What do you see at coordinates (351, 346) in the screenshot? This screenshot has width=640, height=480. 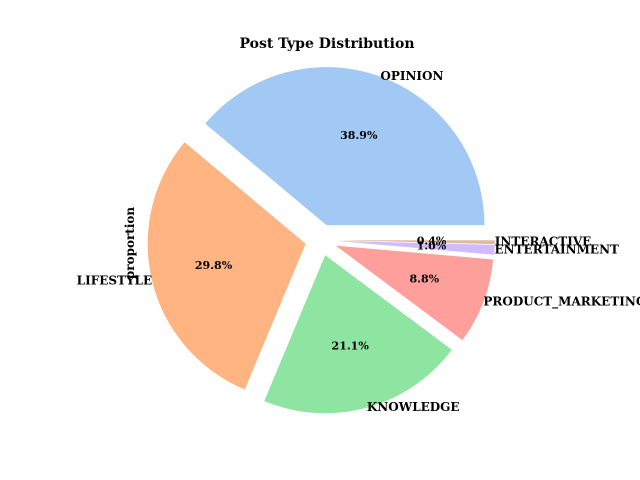 I see `pie-value-label-knowledge: 21.1%` at bounding box center [351, 346].